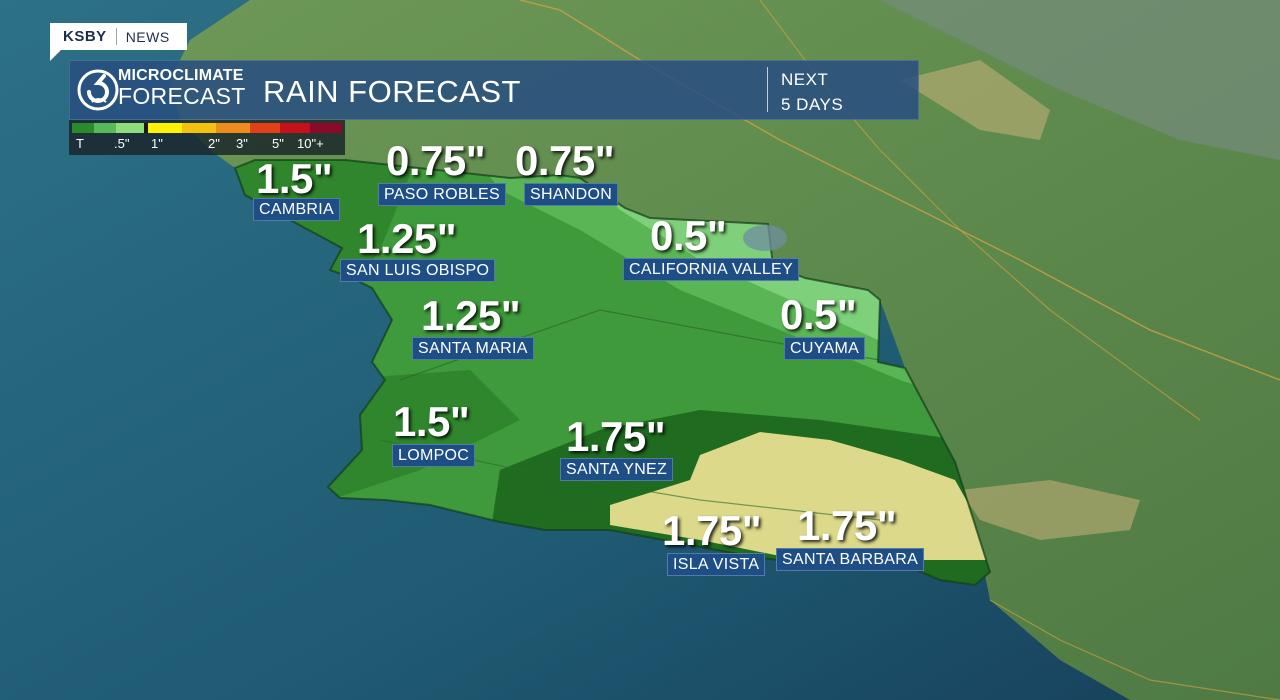  Describe the element at coordinates (242, 143) in the screenshot. I see `legend-tick: 3"` at that location.